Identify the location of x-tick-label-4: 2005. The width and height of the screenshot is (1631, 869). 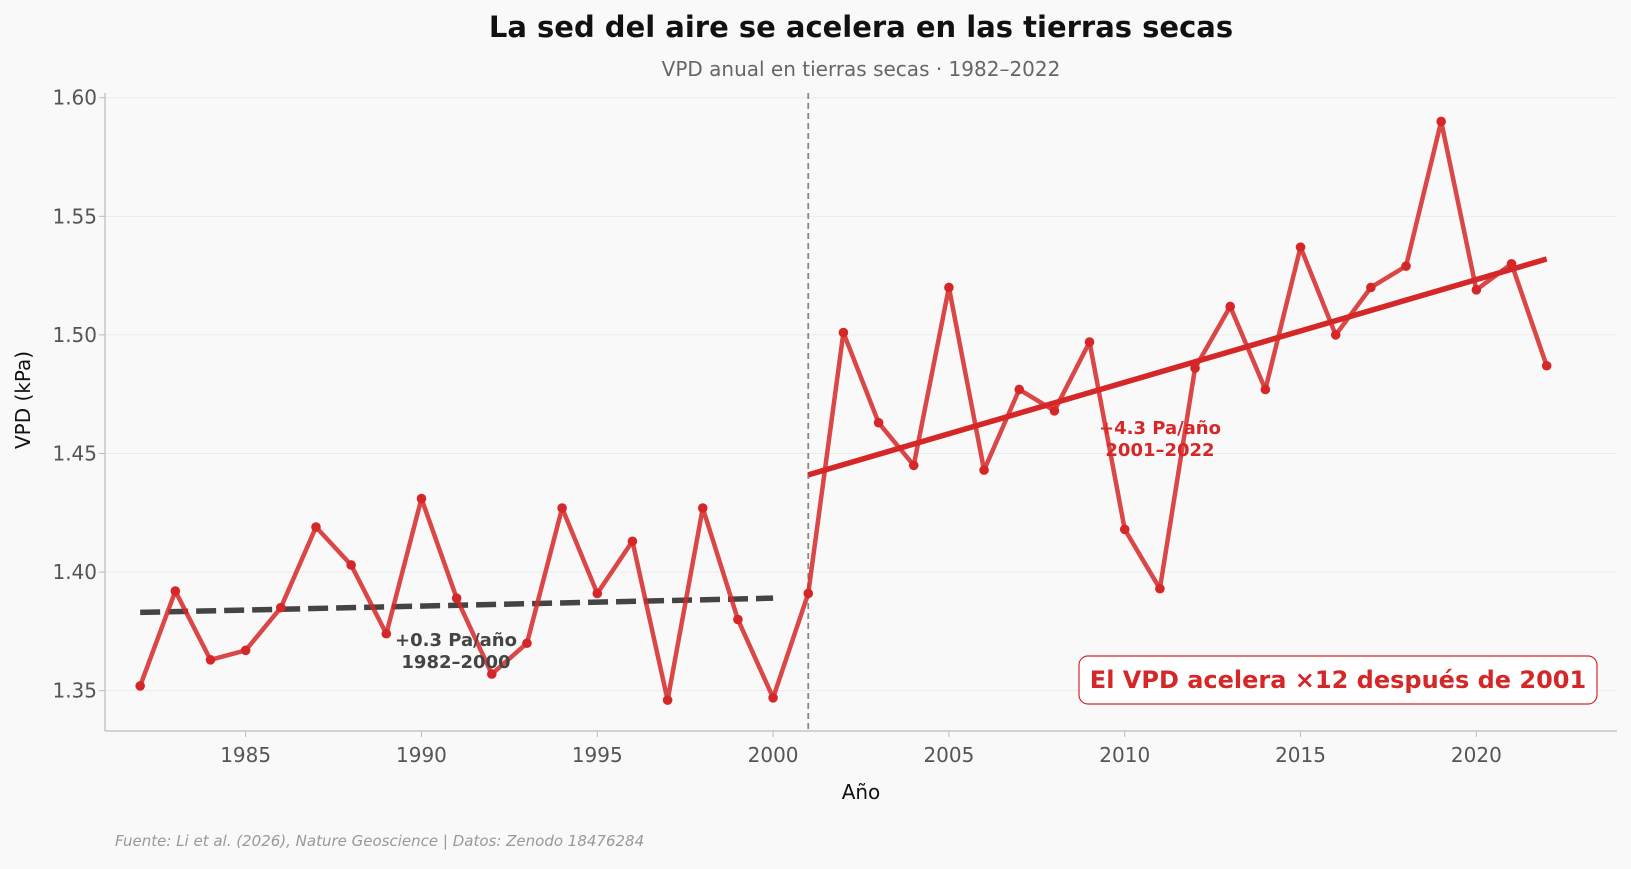
(948, 755).